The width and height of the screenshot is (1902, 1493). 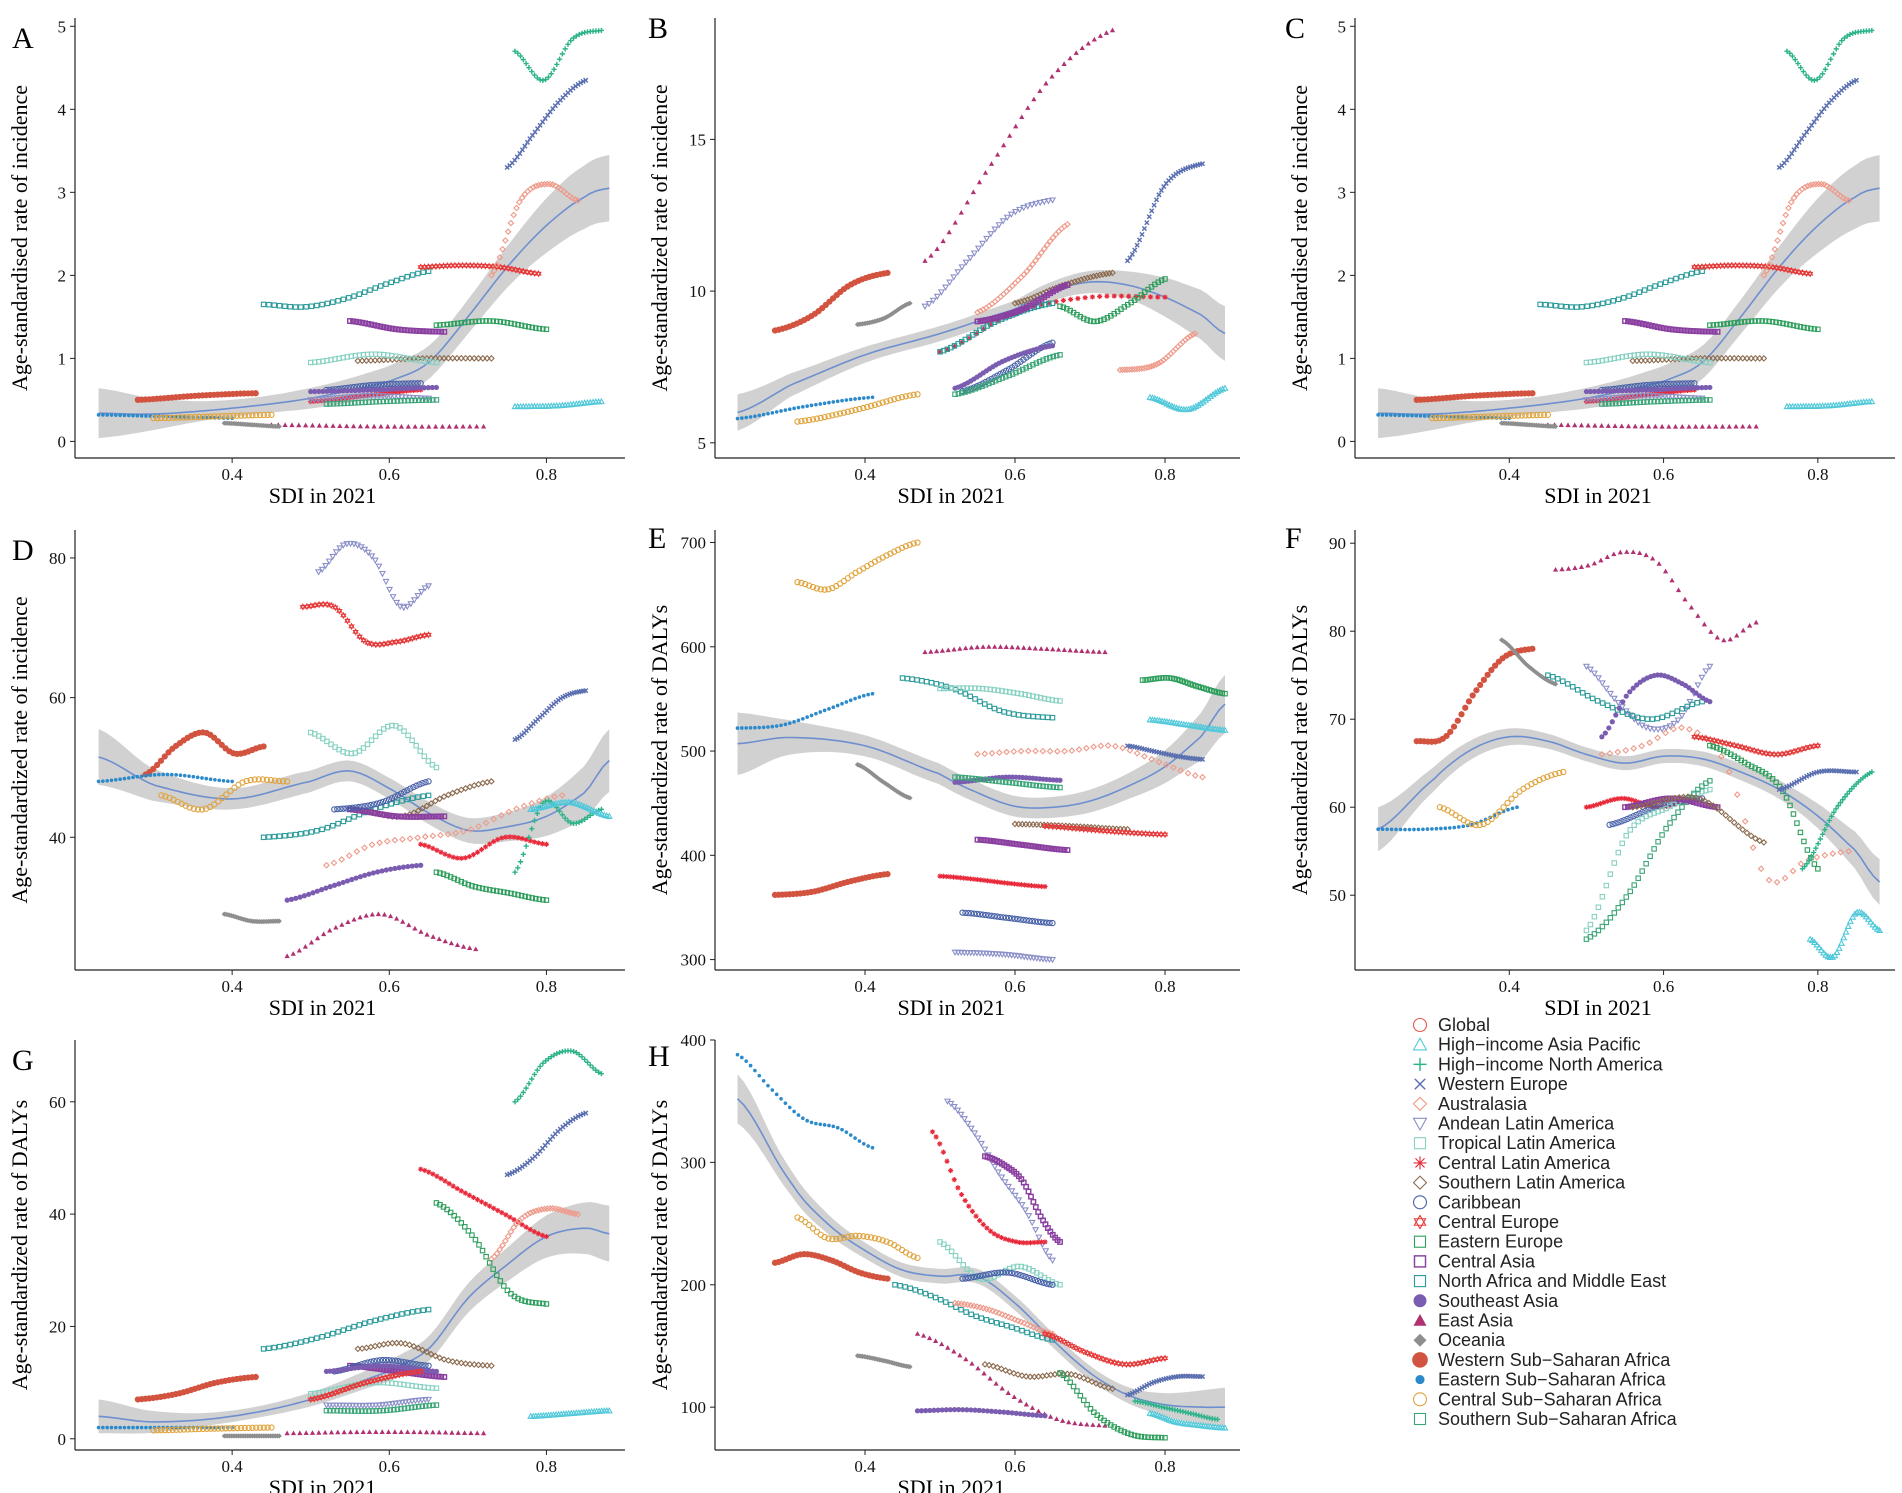 What do you see at coordinates (694, 1407) in the screenshot?
I see `y-tick-label: 100` at bounding box center [694, 1407].